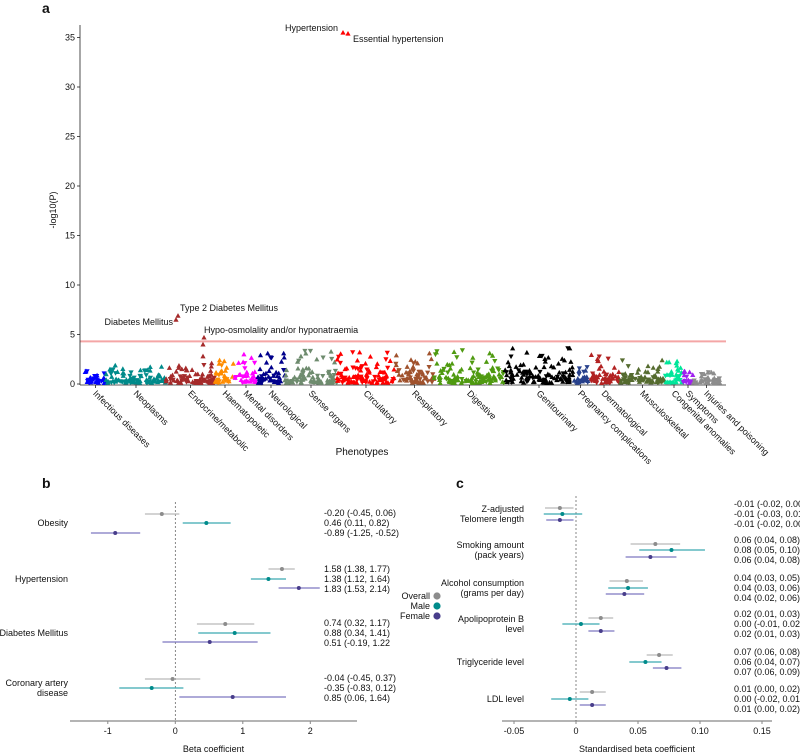 Image resolution: width=800 pixels, height=754 pixels. What do you see at coordinates (514, 629) in the screenshot?
I see `row-label: level` at bounding box center [514, 629].